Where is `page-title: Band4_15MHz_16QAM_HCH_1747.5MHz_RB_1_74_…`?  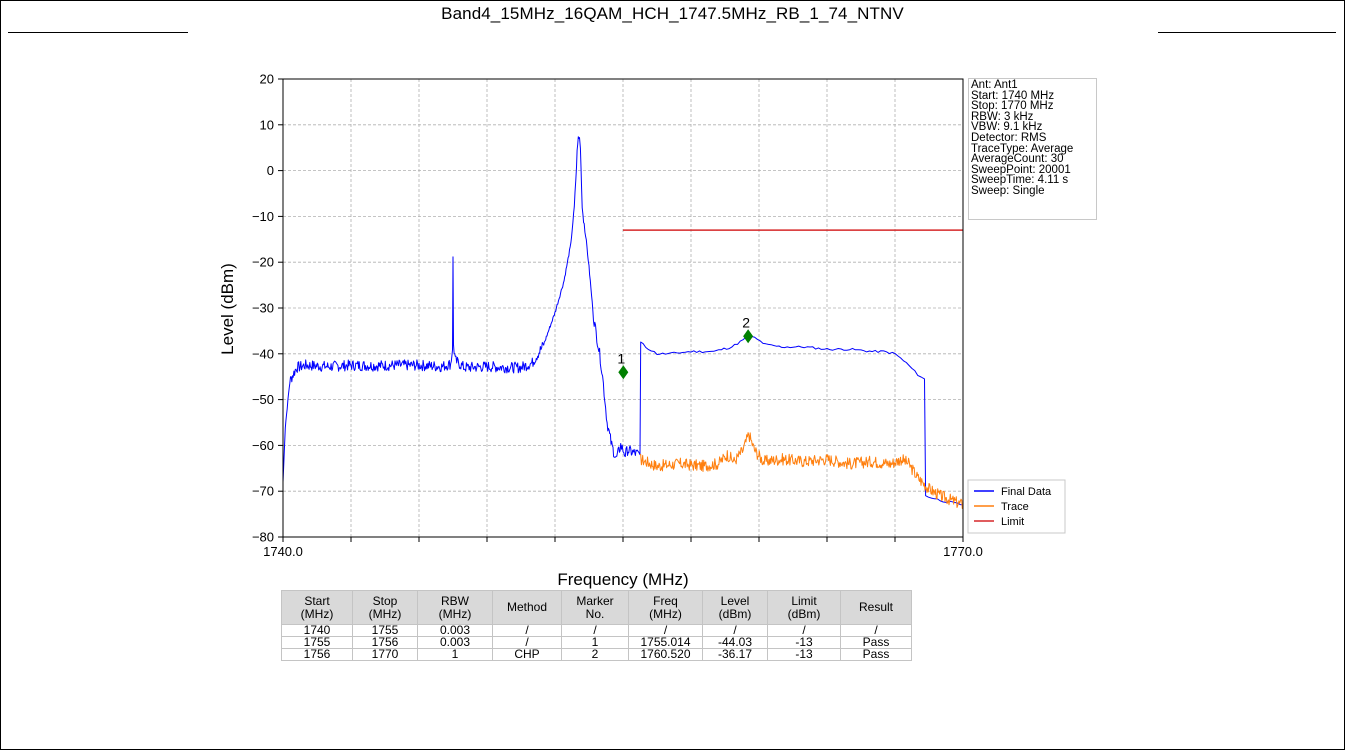 page-title: Band4_15MHz_16QAM_HCH_1747.5MHz_RB_1_74_… is located at coordinates (672, 13).